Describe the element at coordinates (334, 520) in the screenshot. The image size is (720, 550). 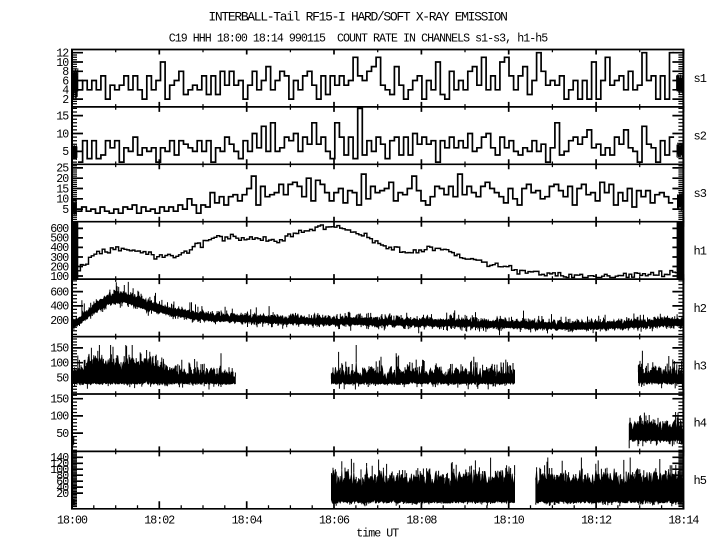
I see `svg-text: 18:06` at that location.